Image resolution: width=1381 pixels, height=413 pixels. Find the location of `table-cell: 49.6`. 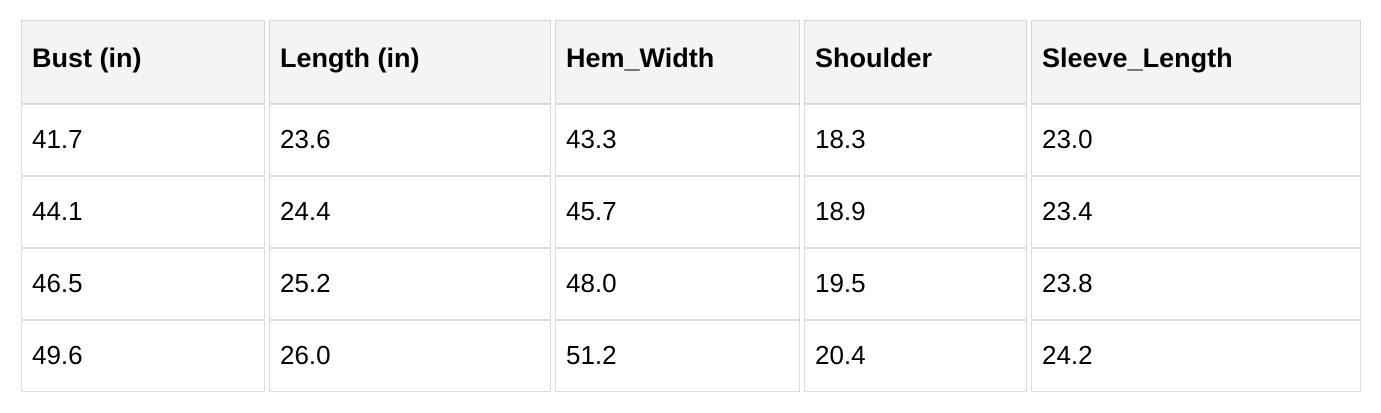

table-cell: 49.6 is located at coordinates (143, 356).